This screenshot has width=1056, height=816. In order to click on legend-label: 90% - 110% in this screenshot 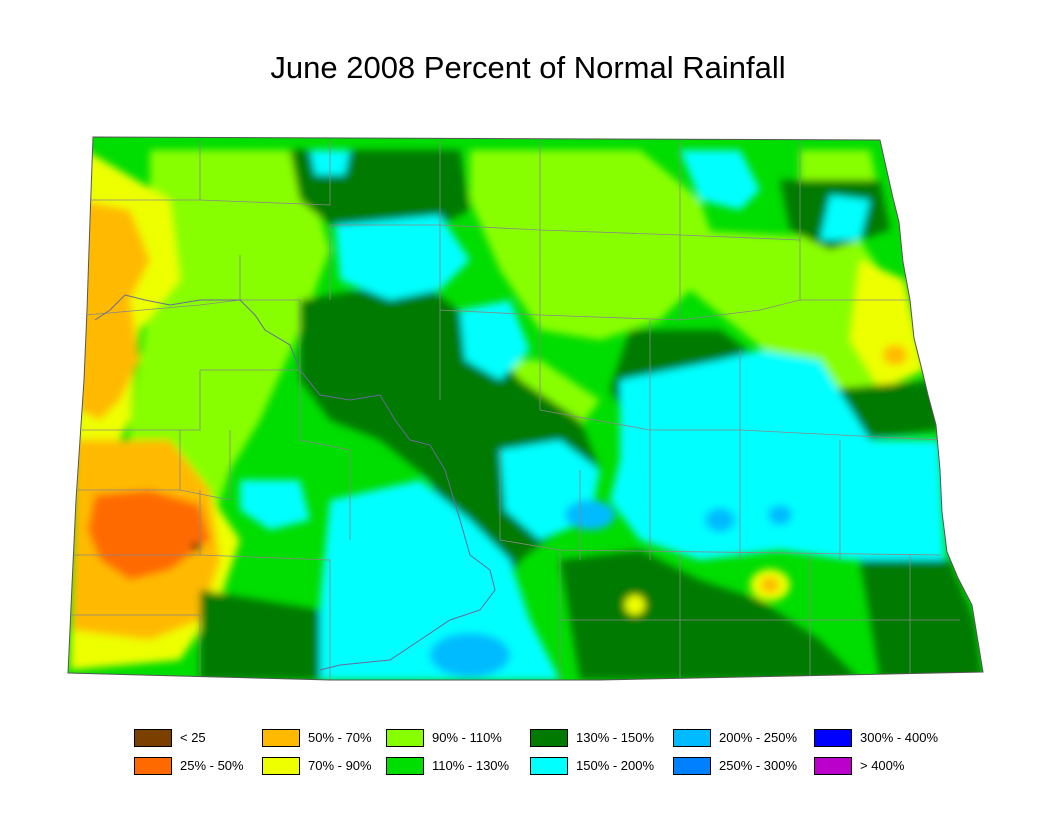, I will do `click(467, 737)`.